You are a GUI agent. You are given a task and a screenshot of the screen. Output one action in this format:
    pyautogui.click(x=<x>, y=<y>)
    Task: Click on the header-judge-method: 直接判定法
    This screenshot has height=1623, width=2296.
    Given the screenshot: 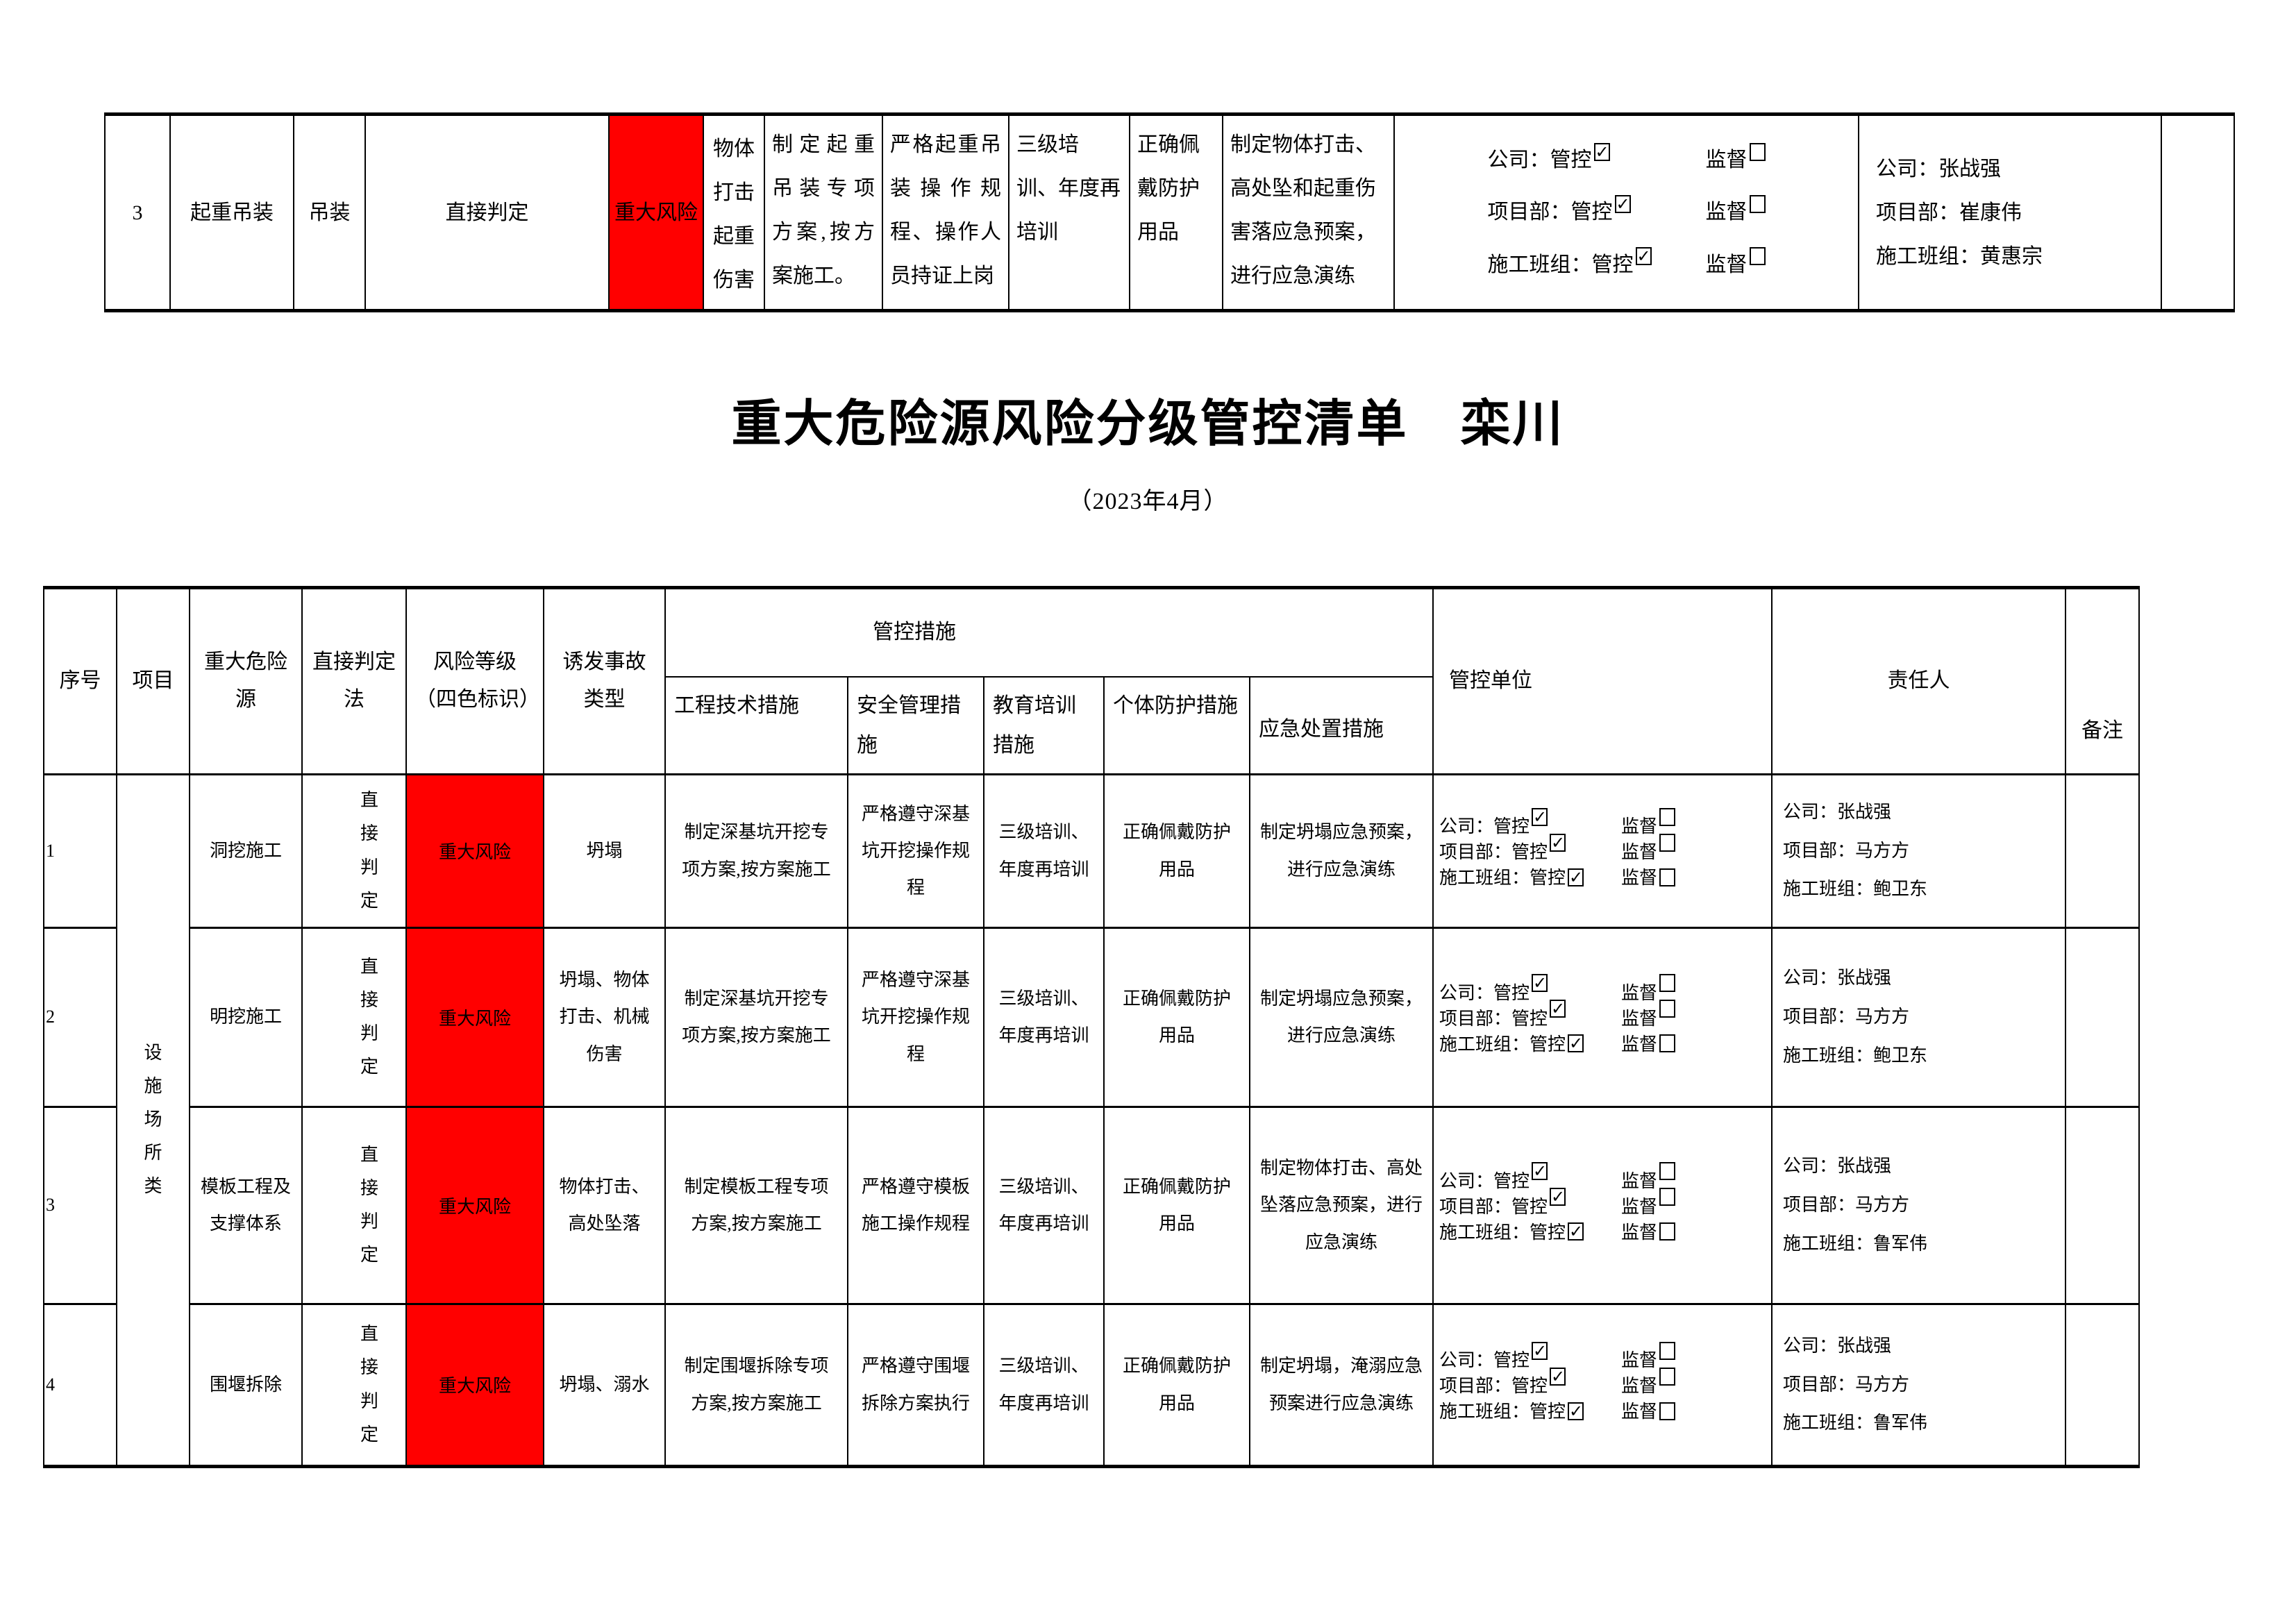 What is the action you would take?
    pyautogui.click(x=354, y=681)
    